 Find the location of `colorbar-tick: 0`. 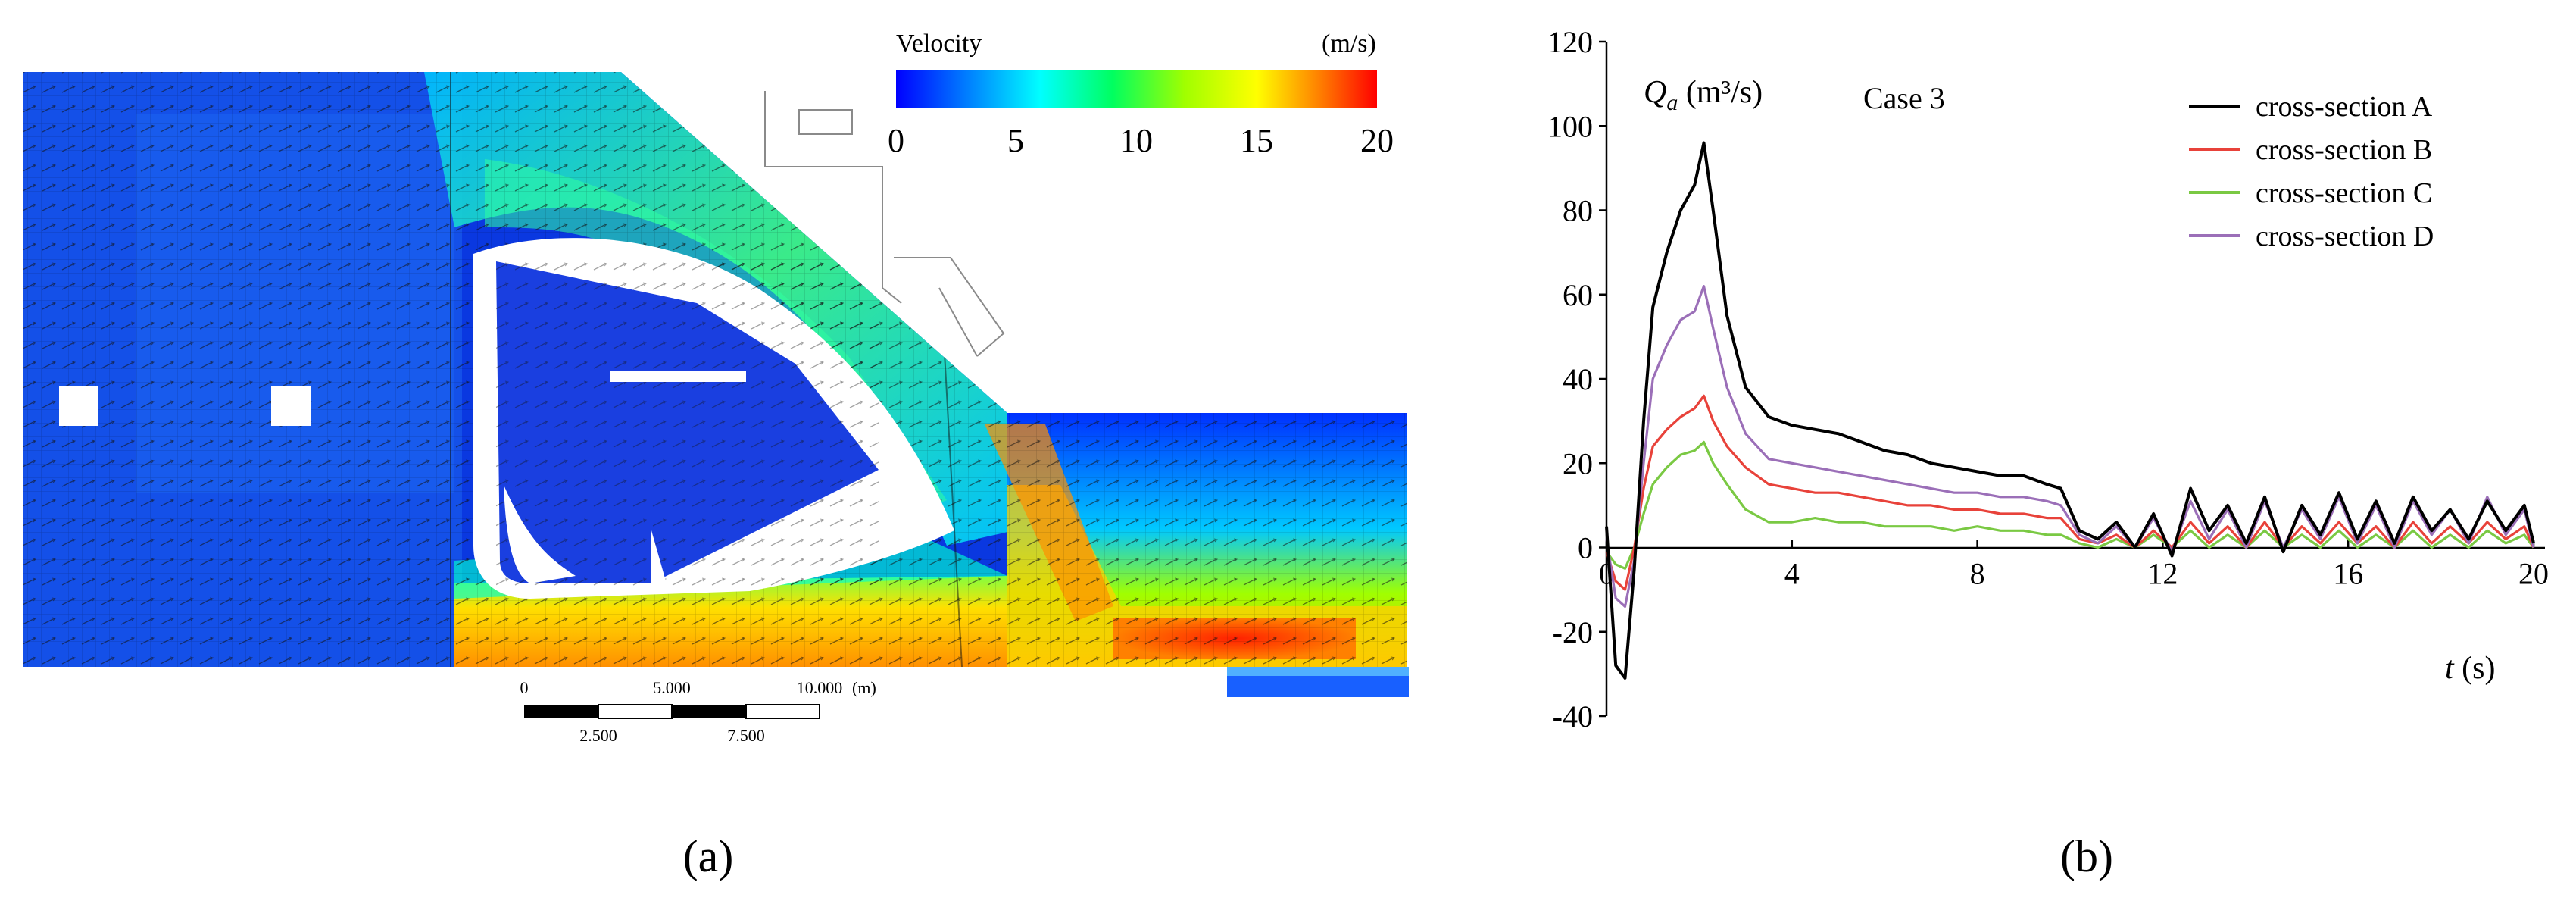

colorbar-tick: 0 is located at coordinates (896, 141).